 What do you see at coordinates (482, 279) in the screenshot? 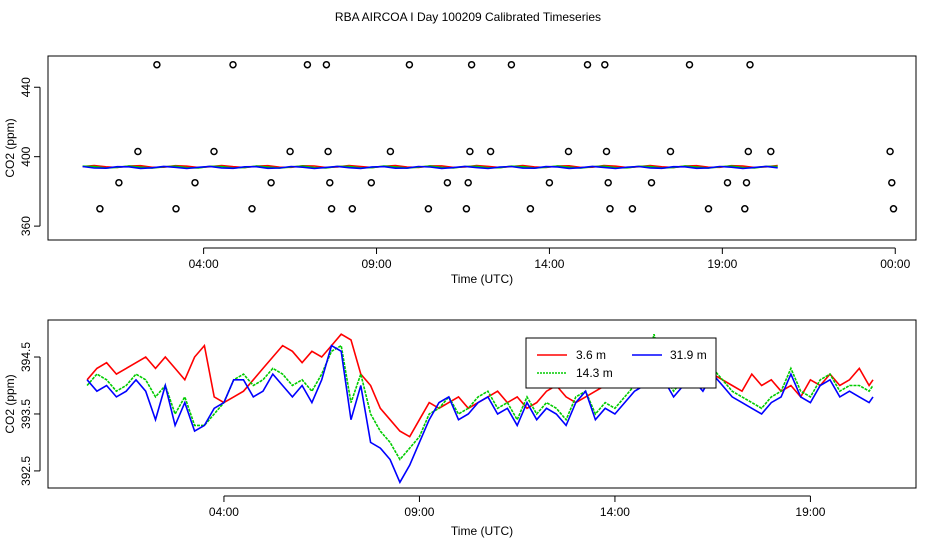
I see `top-x-axis-label: Time (UTC)` at bounding box center [482, 279].